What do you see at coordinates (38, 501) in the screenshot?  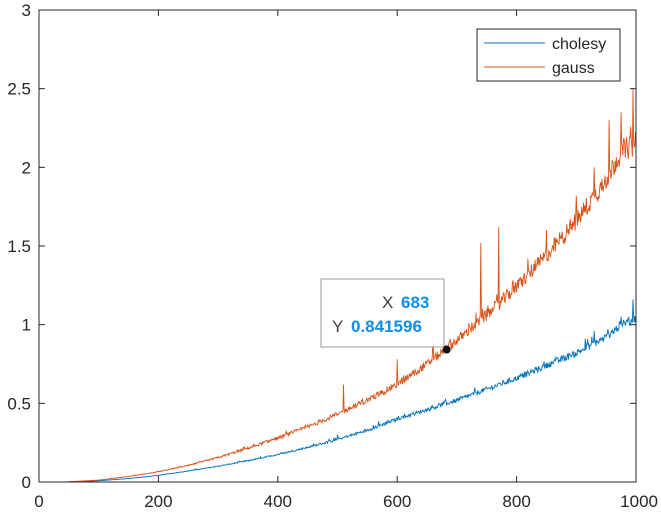 I see `x-tick-label: 0` at bounding box center [38, 501].